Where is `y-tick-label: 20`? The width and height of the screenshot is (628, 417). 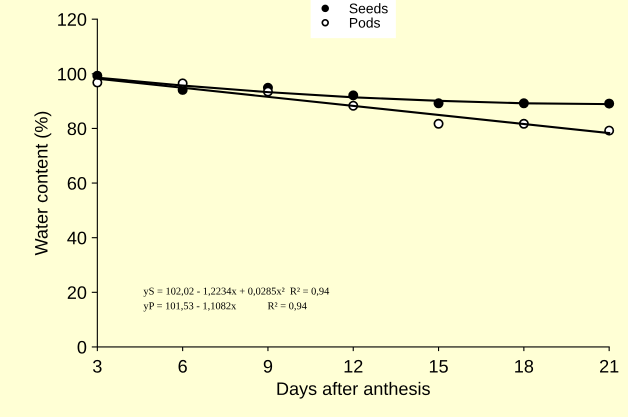
y-tick-label: 20 is located at coordinates (77, 293).